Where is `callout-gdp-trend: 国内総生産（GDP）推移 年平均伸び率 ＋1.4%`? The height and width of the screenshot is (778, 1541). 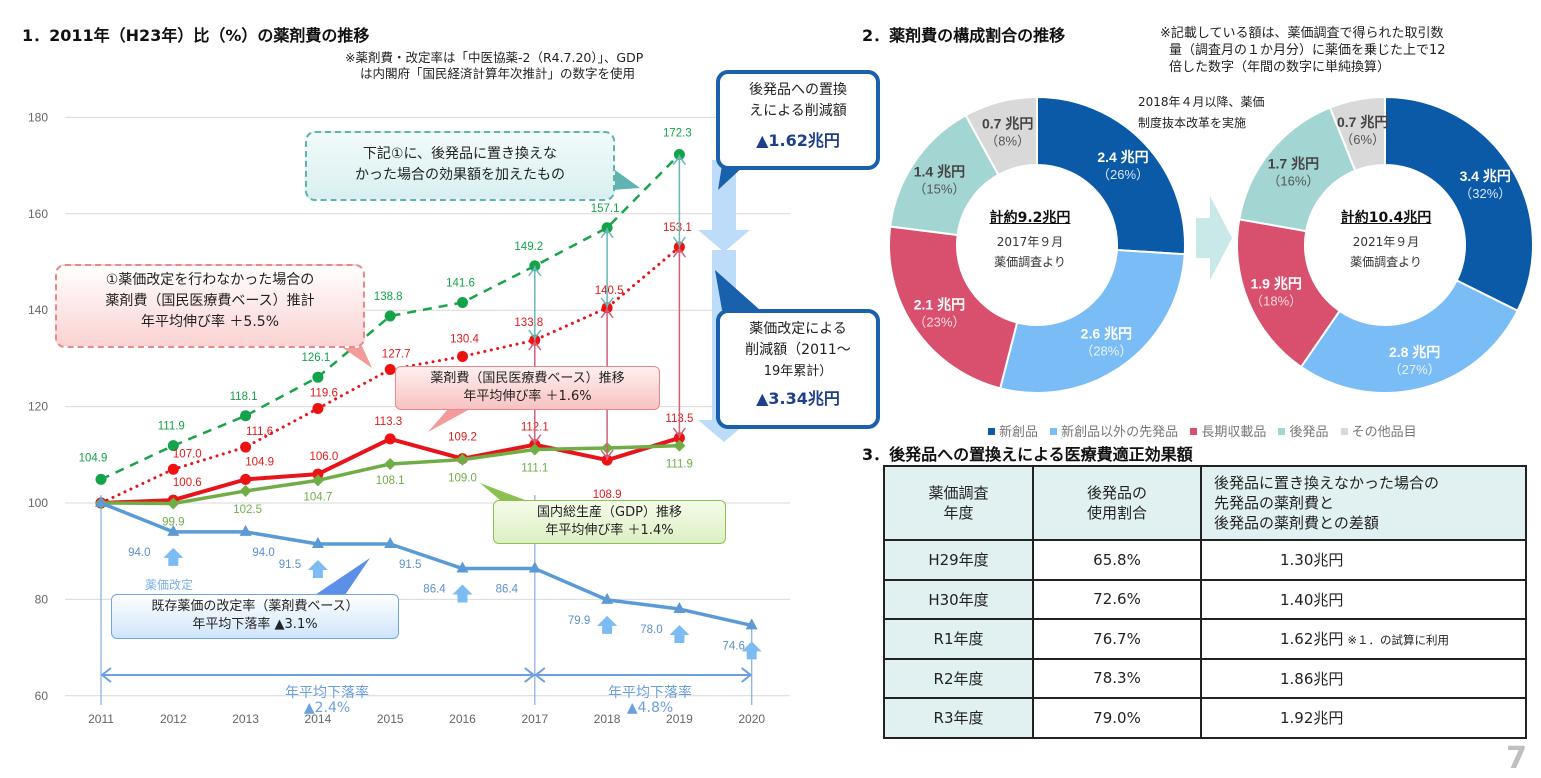 callout-gdp-trend: 国内総生産（GDP）推移 年平均伸び率 ＋1.4% is located at coordinates (609, 522).